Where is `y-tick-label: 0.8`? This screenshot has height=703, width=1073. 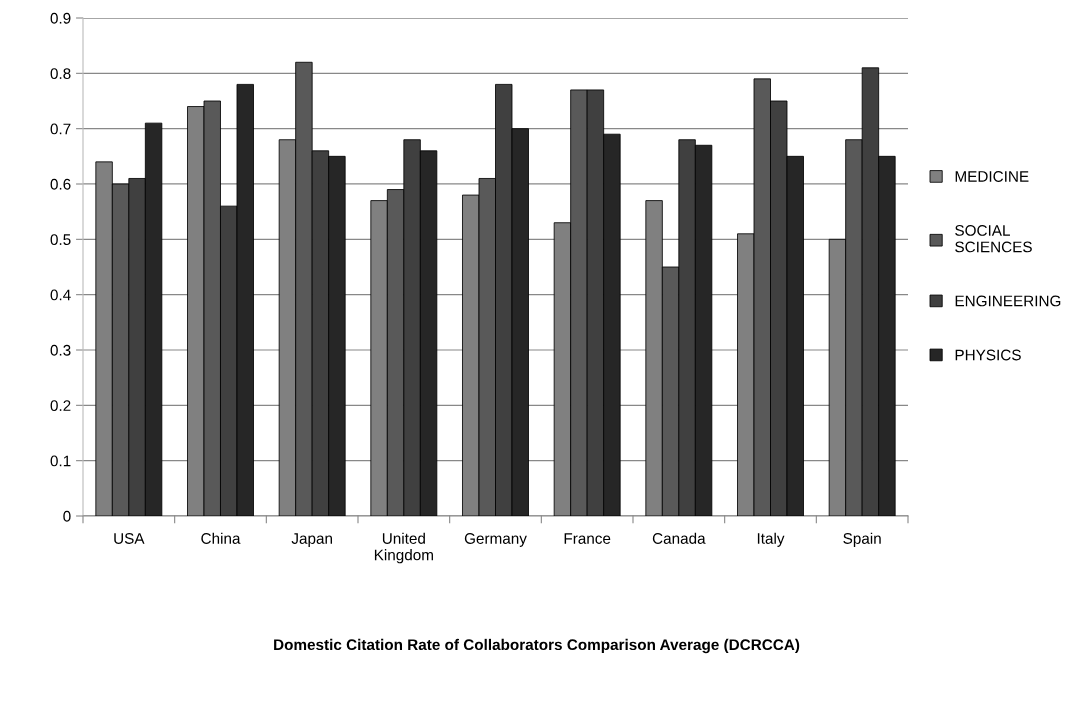 y-tick-label: 0.8 is located at coordinates (60, 74).